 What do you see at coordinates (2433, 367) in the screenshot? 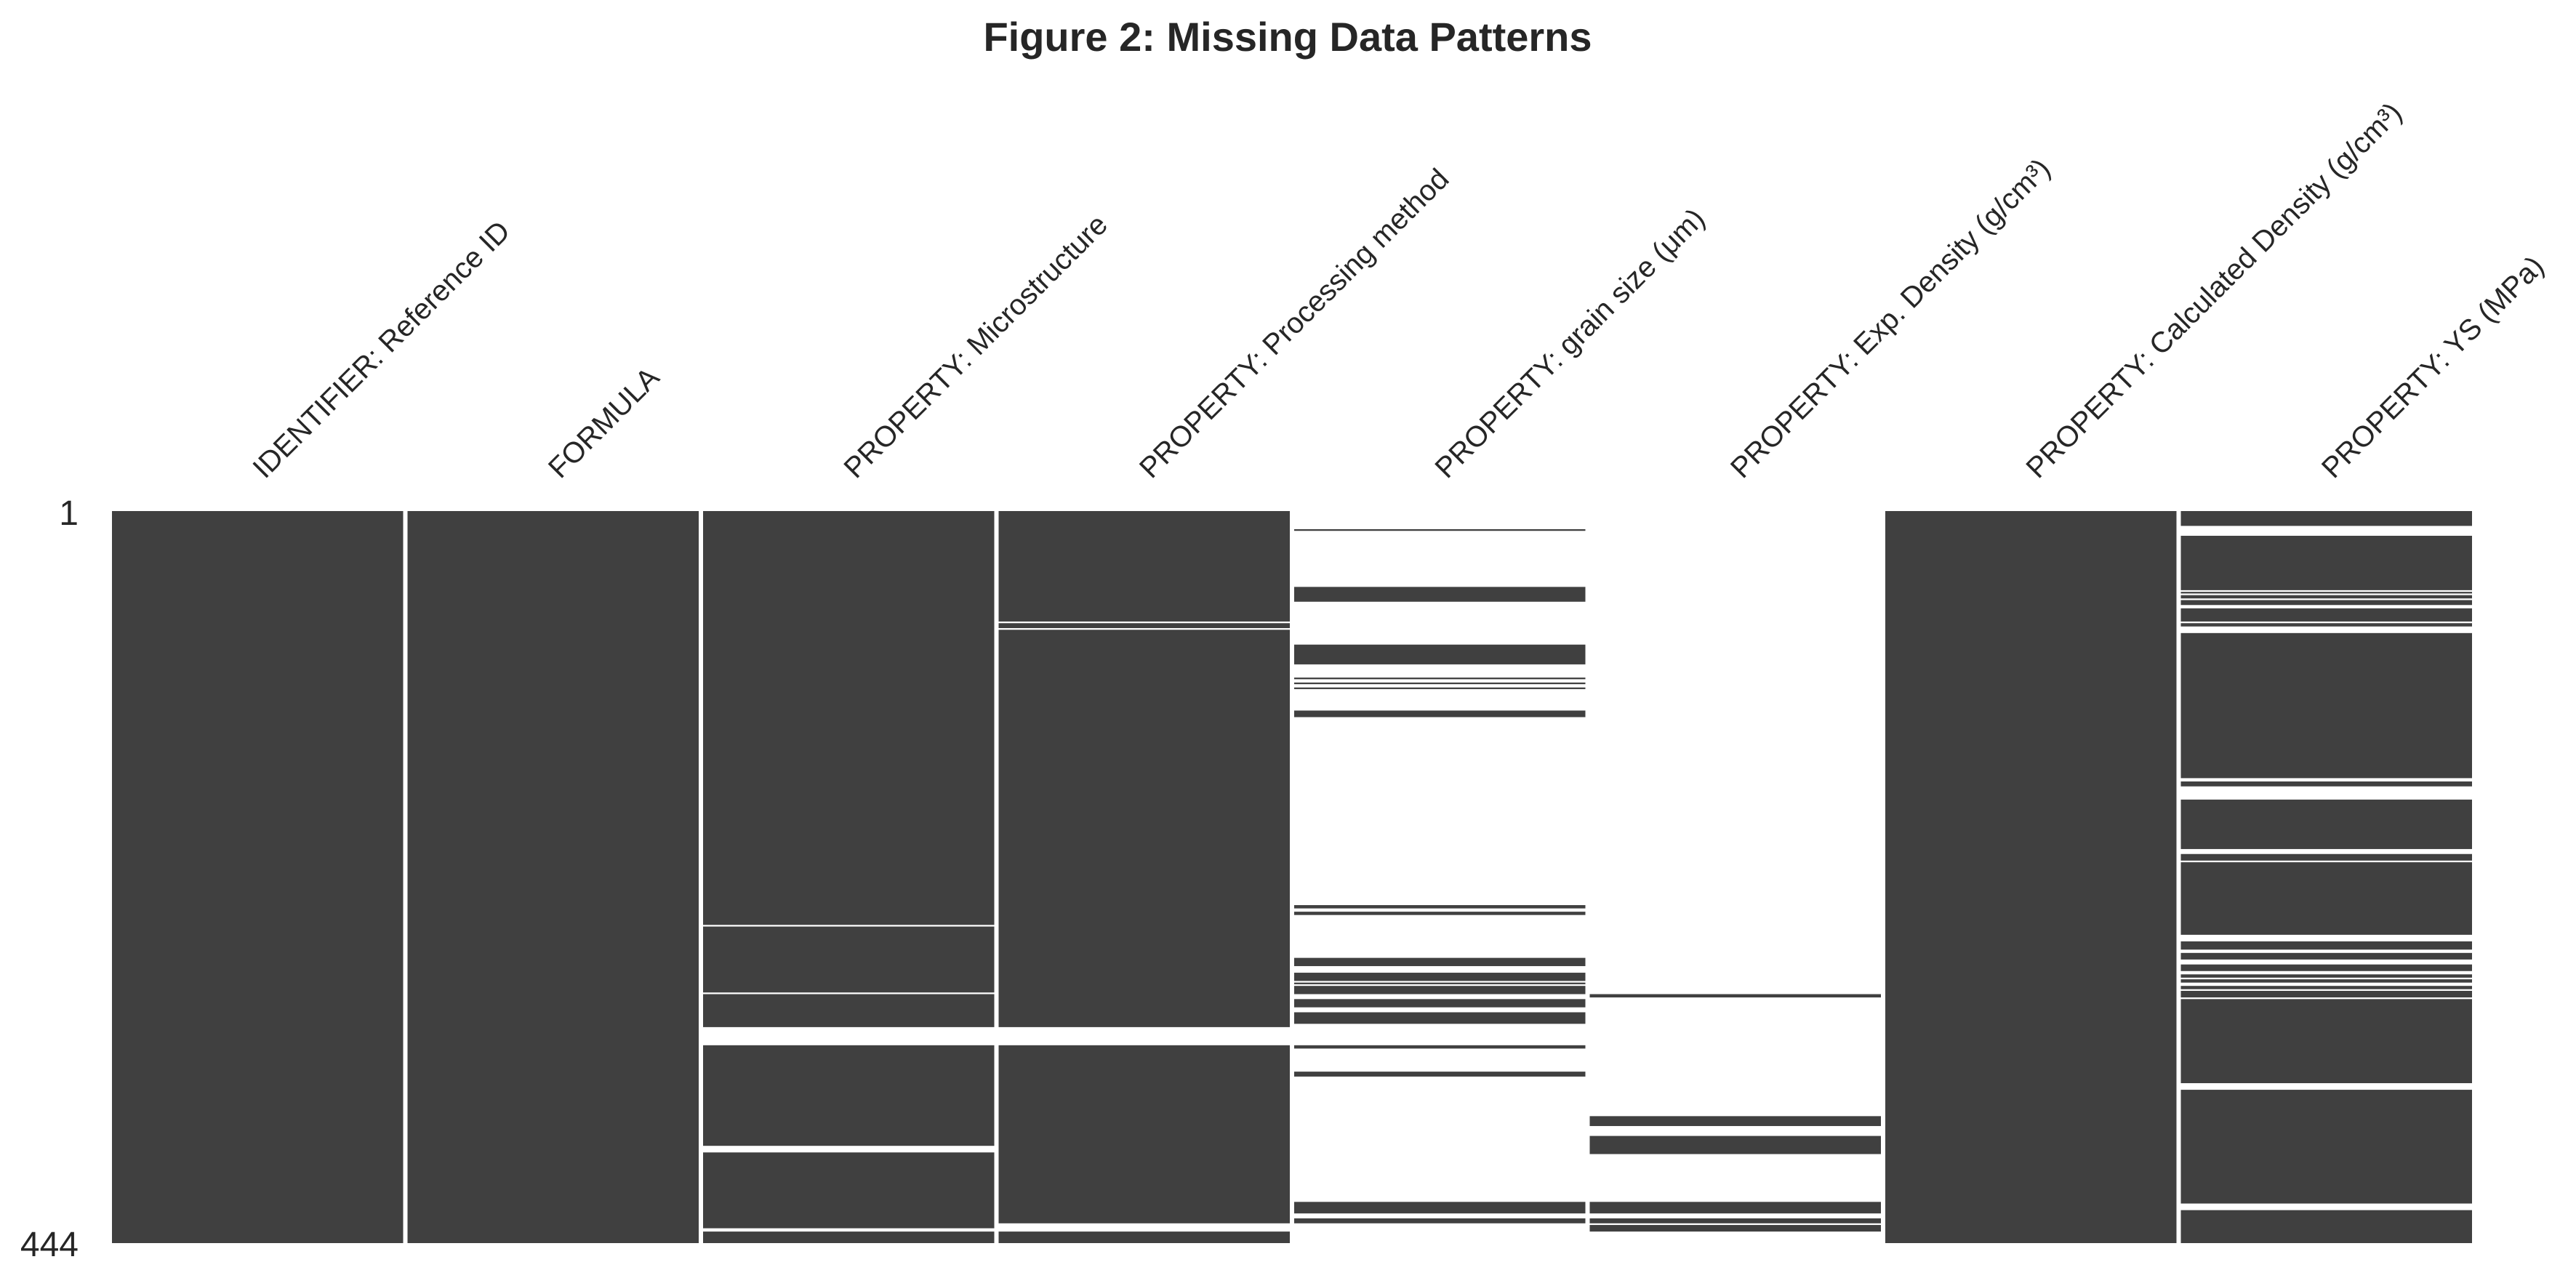
I see `column-label-property-ys-mpa: PROPERTY: YS (MPa)` at bounding box center [2433, 367].